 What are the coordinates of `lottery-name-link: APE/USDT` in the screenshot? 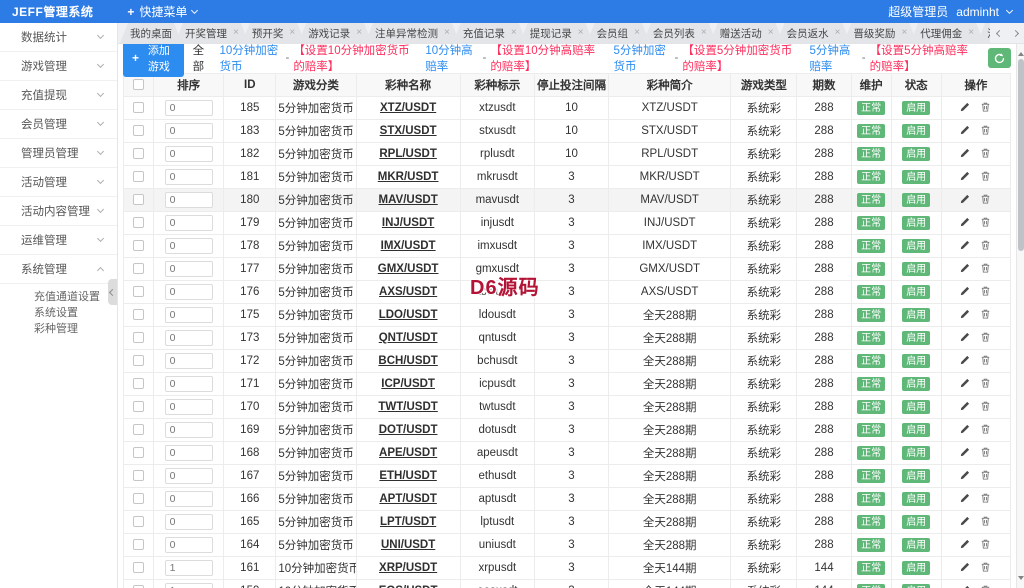 It's located at (408, 453).